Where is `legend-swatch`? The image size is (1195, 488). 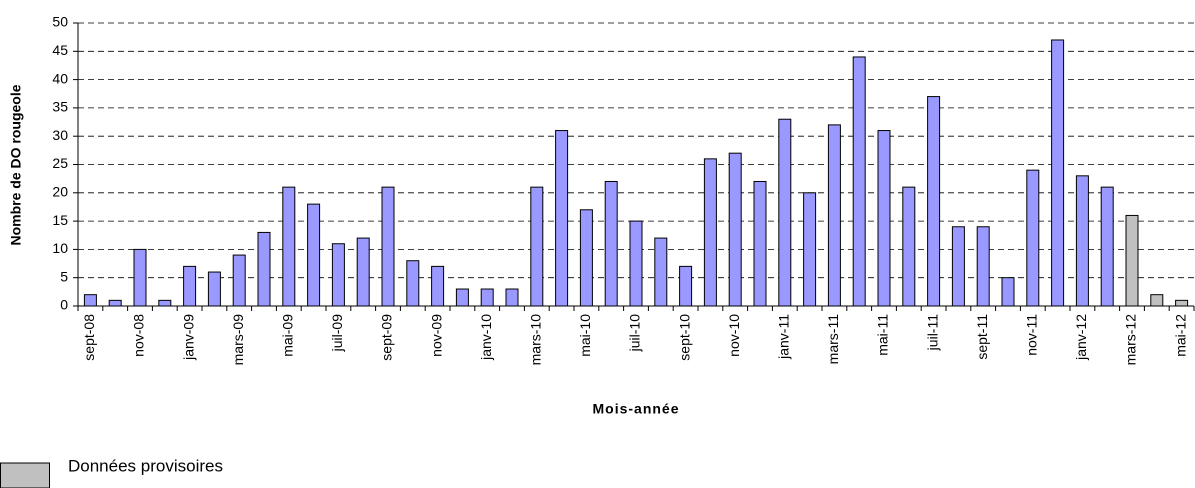 legend-swatch is located at coordinates (25, 475).